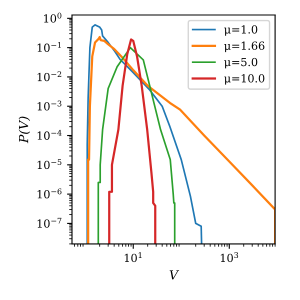  What do you see at coordinates (244, 79) in the screenshot?
I see `legend-label: μ=10.0` at bounding box center [244, 79].